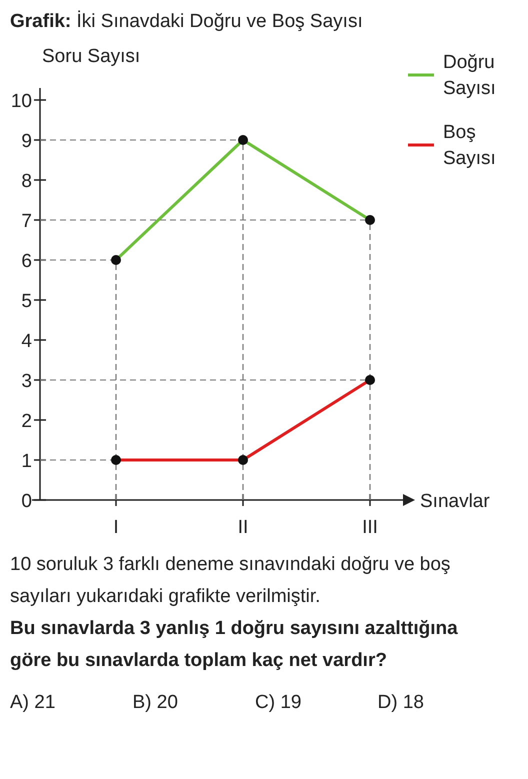 This screenshot has width=528, height=779. I want to click on x-tick-label: II, so click(243, 527).